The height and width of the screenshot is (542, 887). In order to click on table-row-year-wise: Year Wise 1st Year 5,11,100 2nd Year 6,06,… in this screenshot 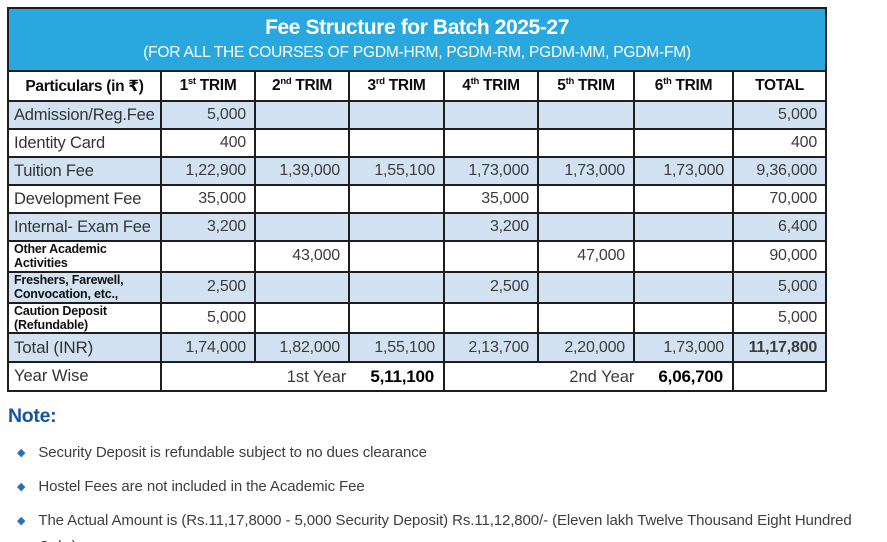, I will do `click(417, 377)`.